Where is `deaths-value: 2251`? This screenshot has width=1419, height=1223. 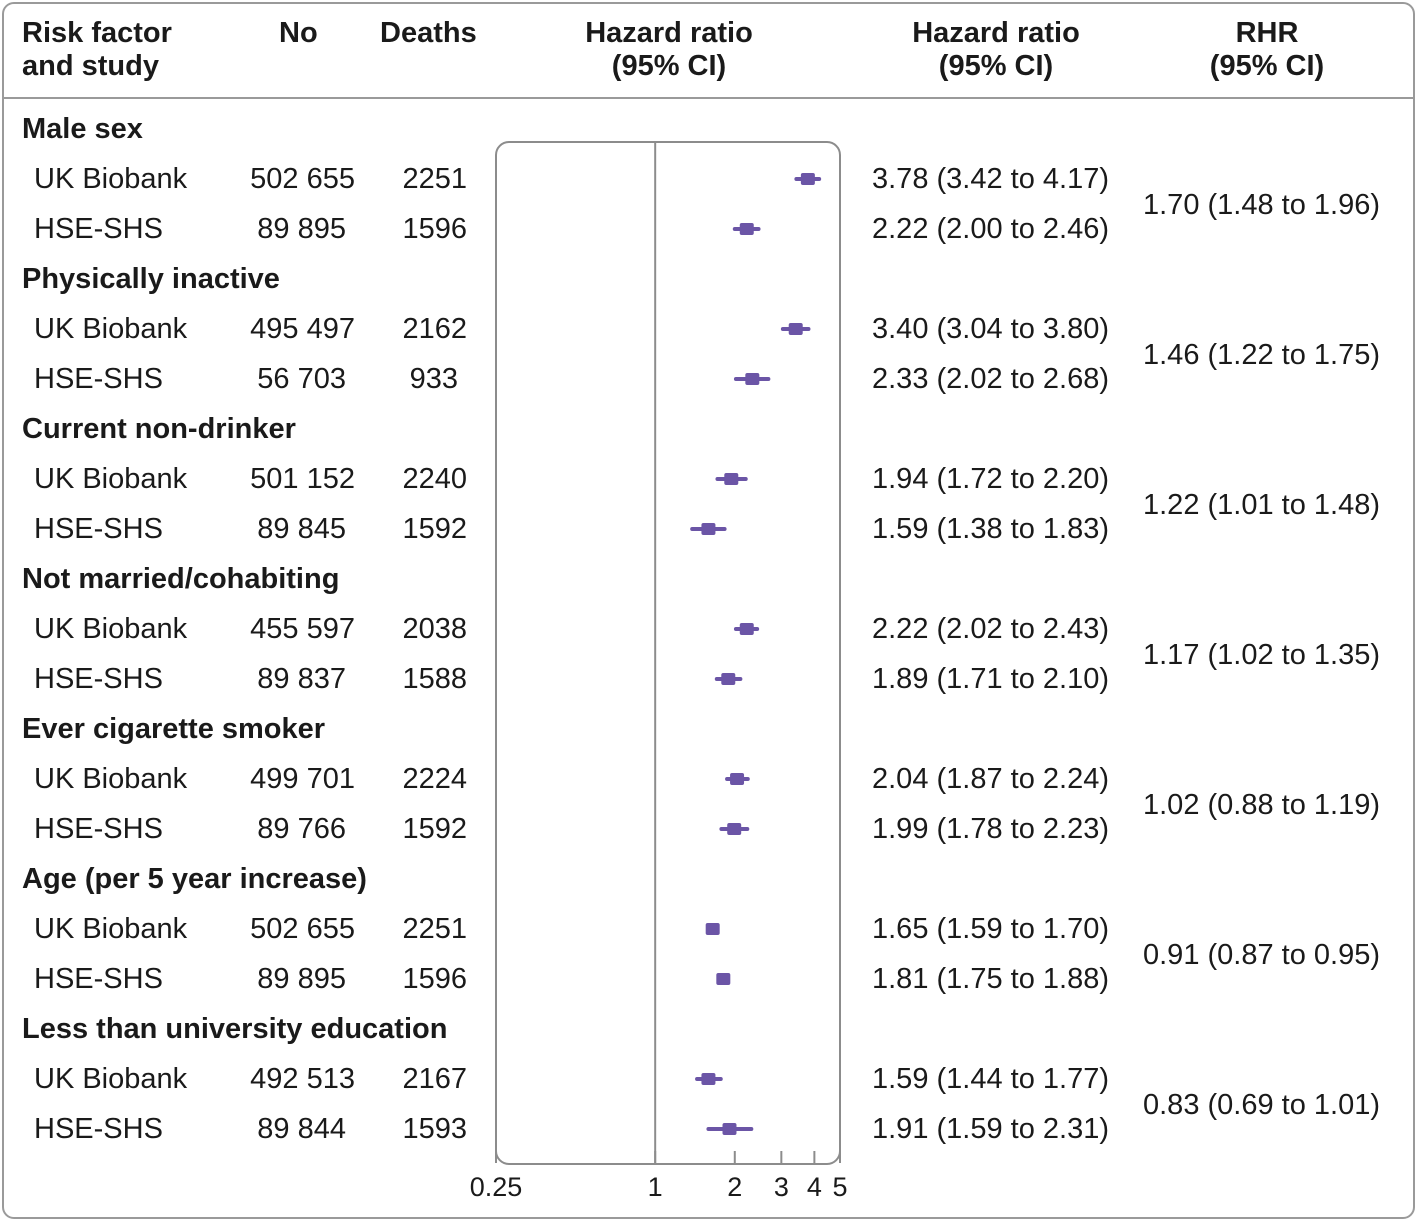 deaths-value: 2251 is located at coordinates (434, 929).